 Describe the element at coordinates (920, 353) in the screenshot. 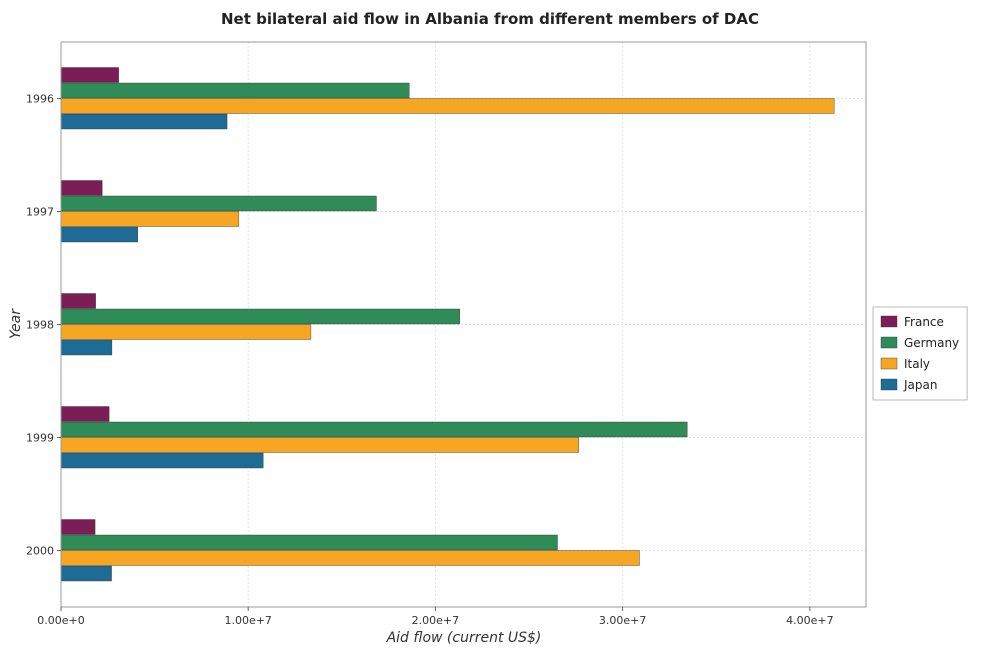

I see `legend: France Germany Italy Japan` at that location.